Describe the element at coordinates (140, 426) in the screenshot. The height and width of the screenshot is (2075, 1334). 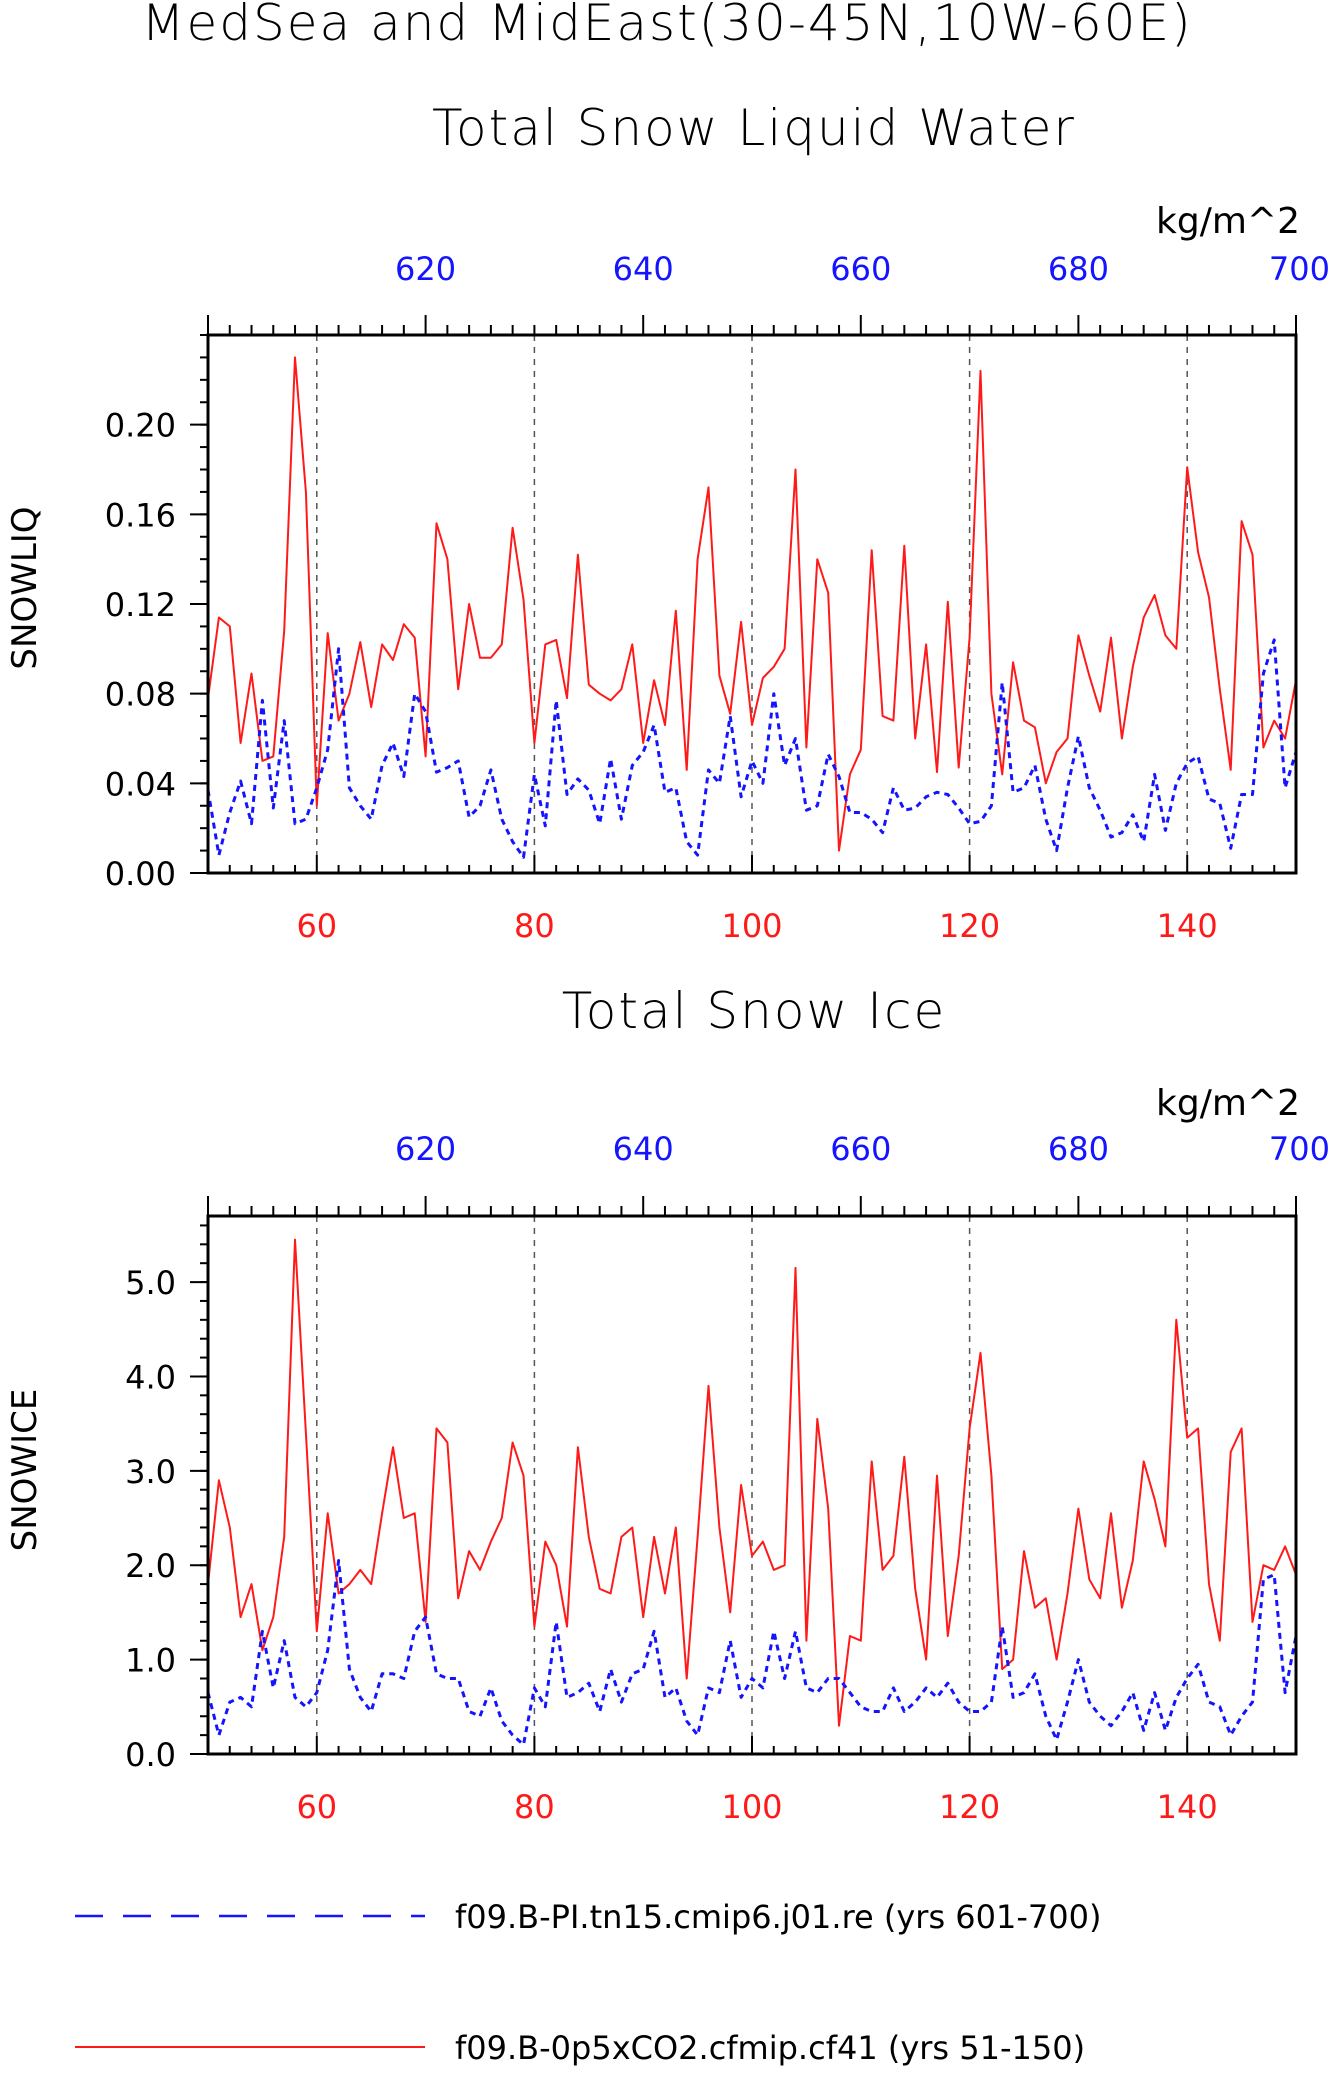
I see `y-tick-label: 0.20` at that location.